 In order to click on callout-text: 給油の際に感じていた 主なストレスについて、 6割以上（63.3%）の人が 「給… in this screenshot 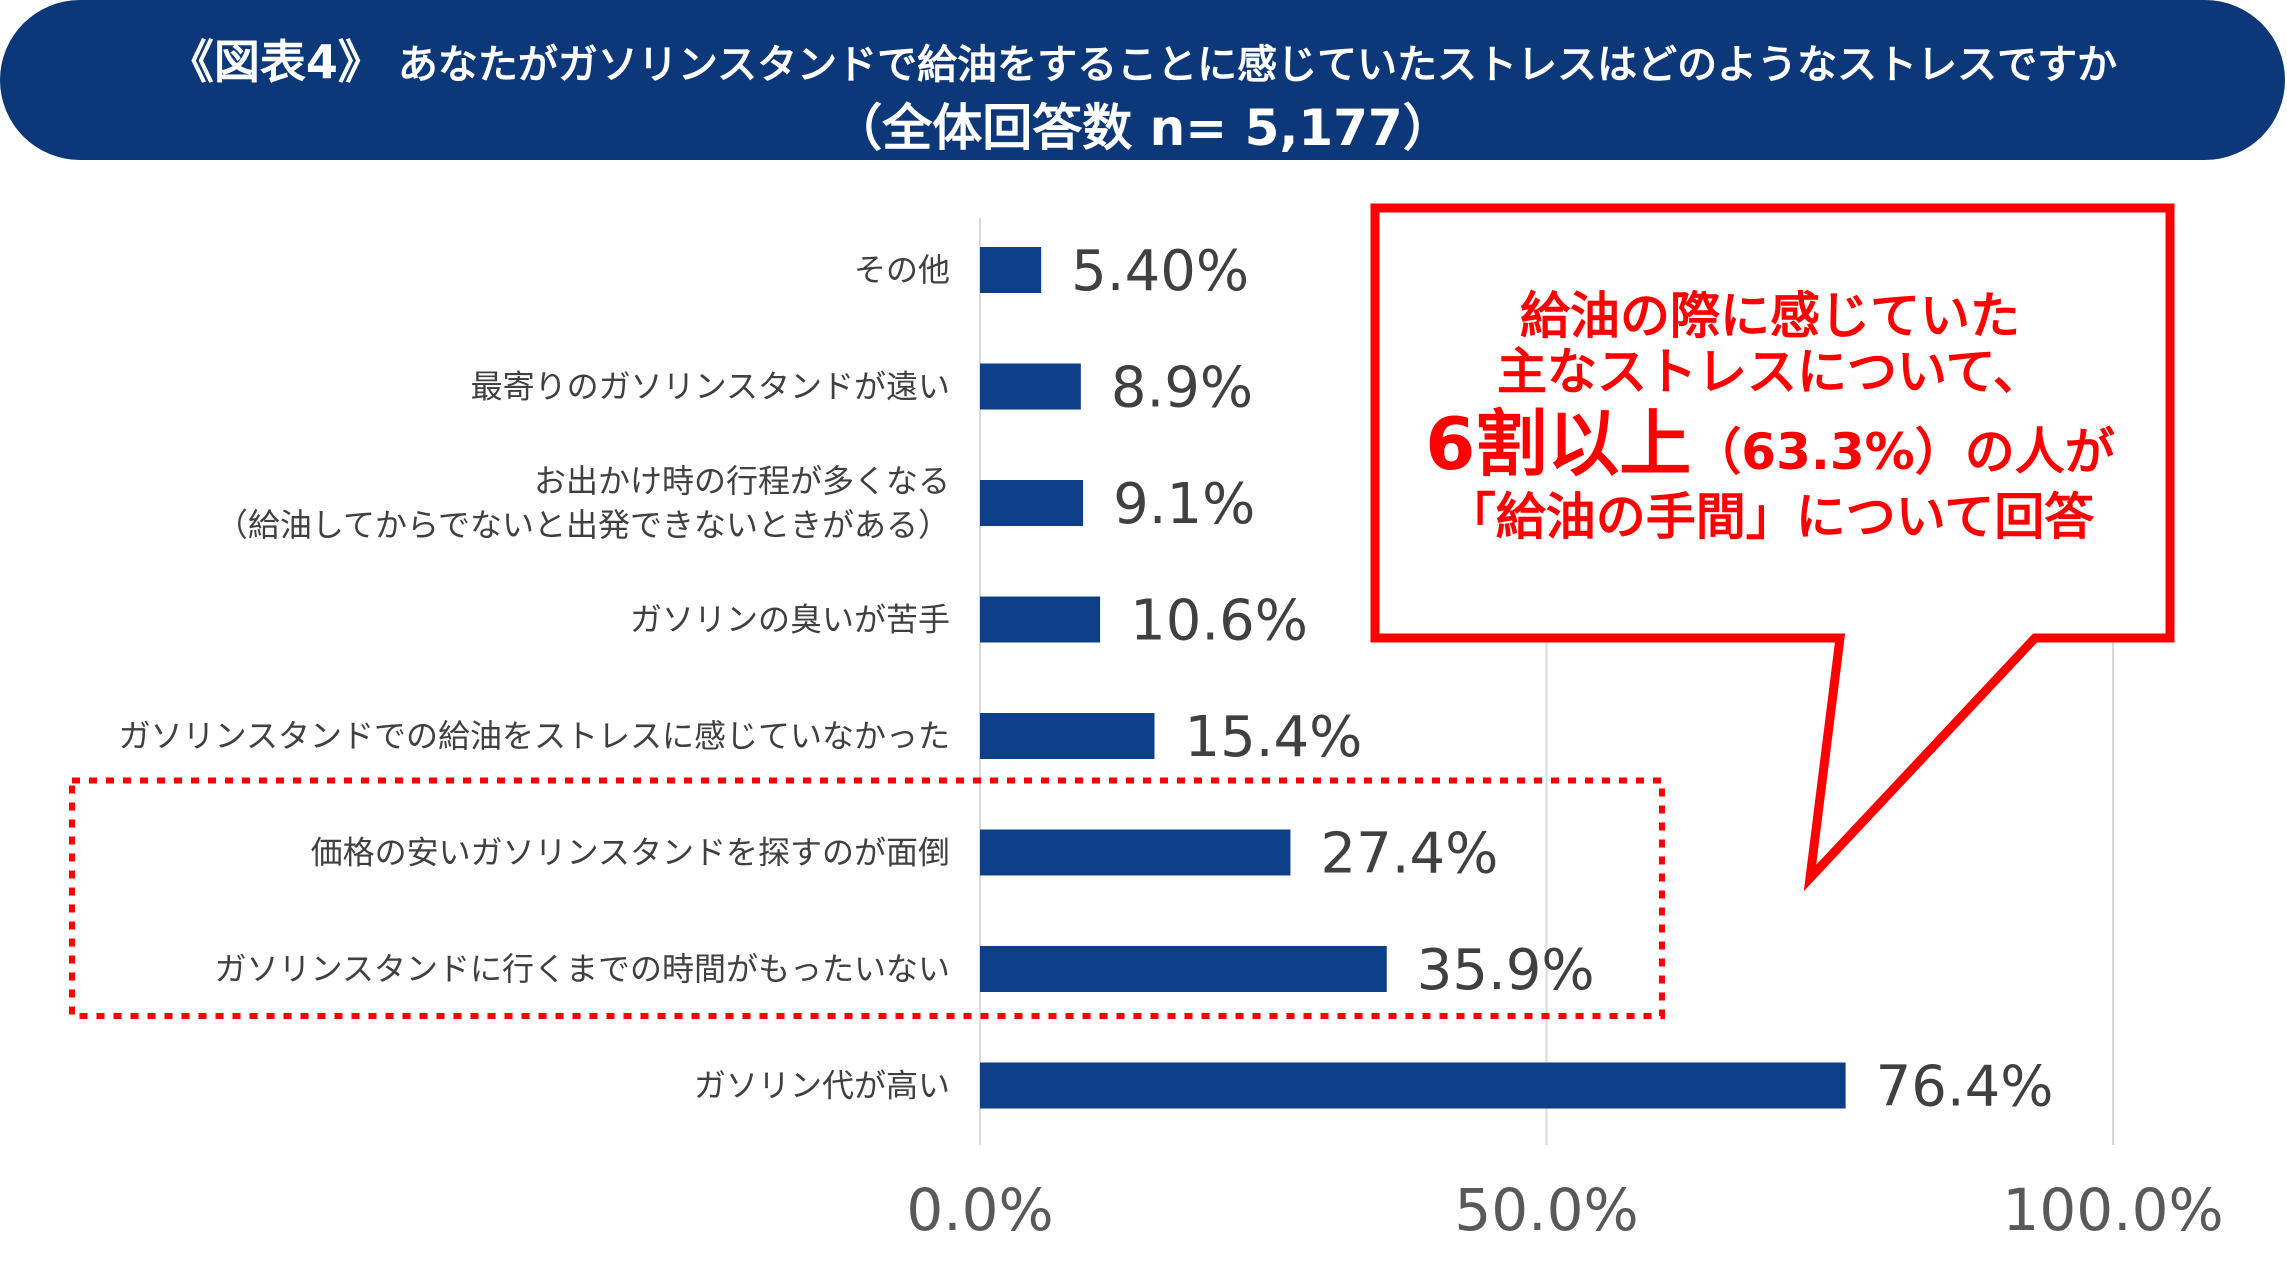, I will do `click(1770, 416)`.